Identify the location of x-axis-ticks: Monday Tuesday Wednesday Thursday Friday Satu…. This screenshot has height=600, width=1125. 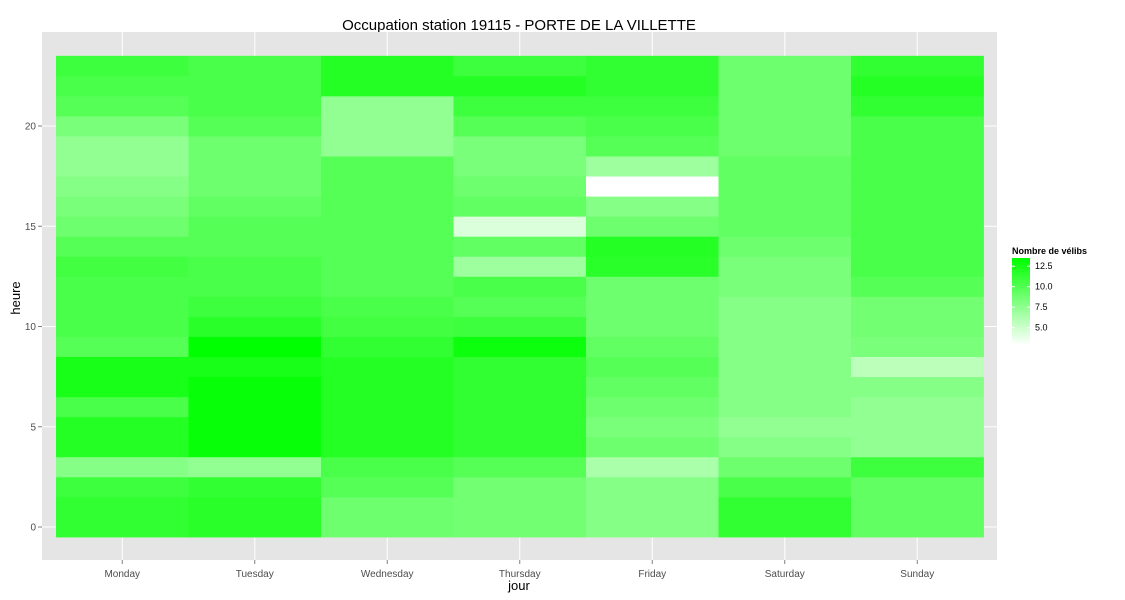
(519, 570).